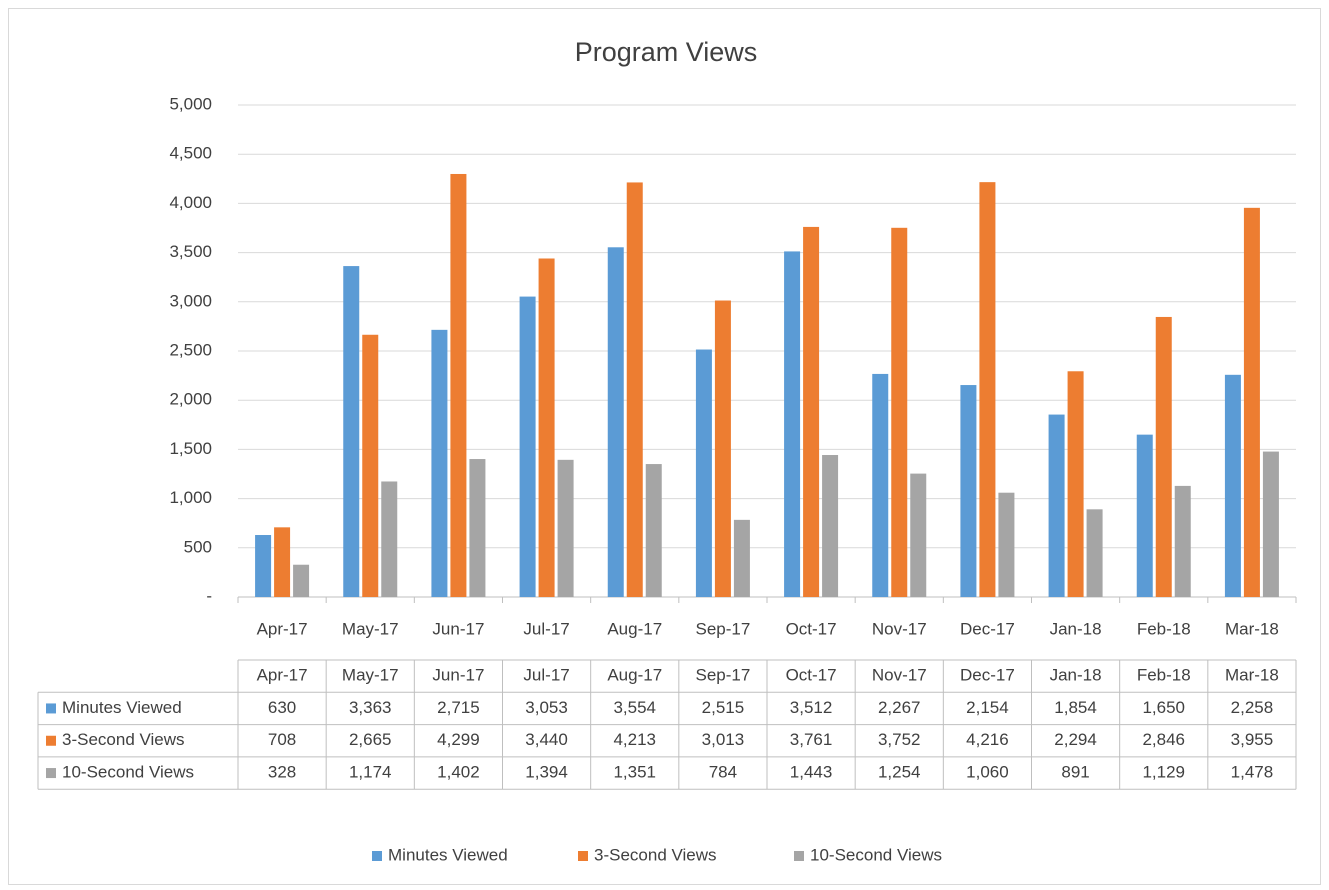 This screenshot has width=1329, height=890. I want to click on x-tick-label: Nov-17, so click(899, 628).